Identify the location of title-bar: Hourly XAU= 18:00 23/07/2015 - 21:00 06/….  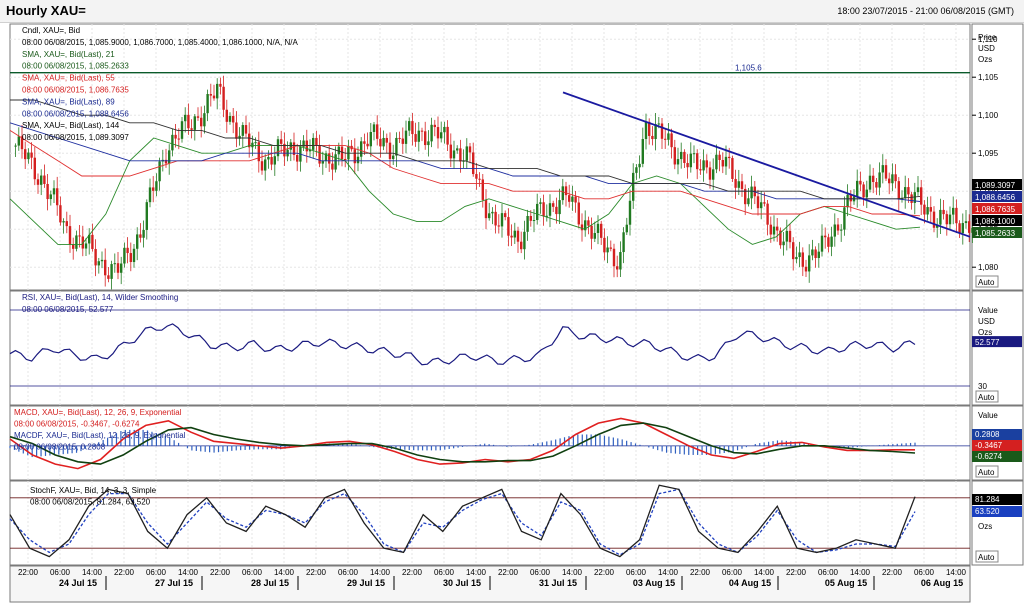
(512, 11).